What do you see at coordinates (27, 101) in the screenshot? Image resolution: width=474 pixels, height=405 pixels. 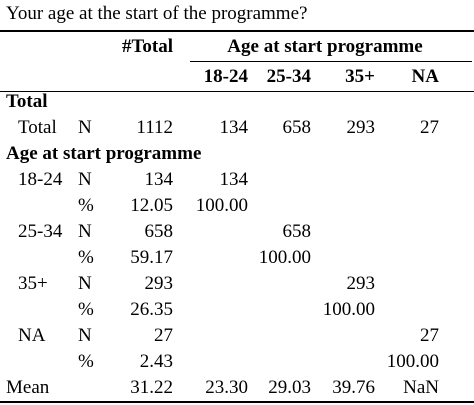 I see `section-title-total: Total` at bounding box center [27, 101].